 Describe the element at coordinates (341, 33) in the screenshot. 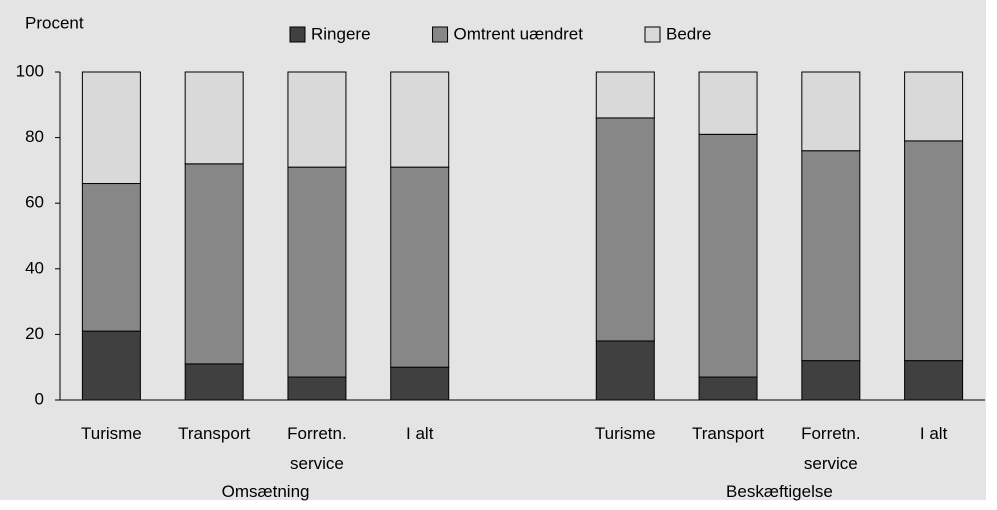

I see `legend-label: Ringere` at that location.